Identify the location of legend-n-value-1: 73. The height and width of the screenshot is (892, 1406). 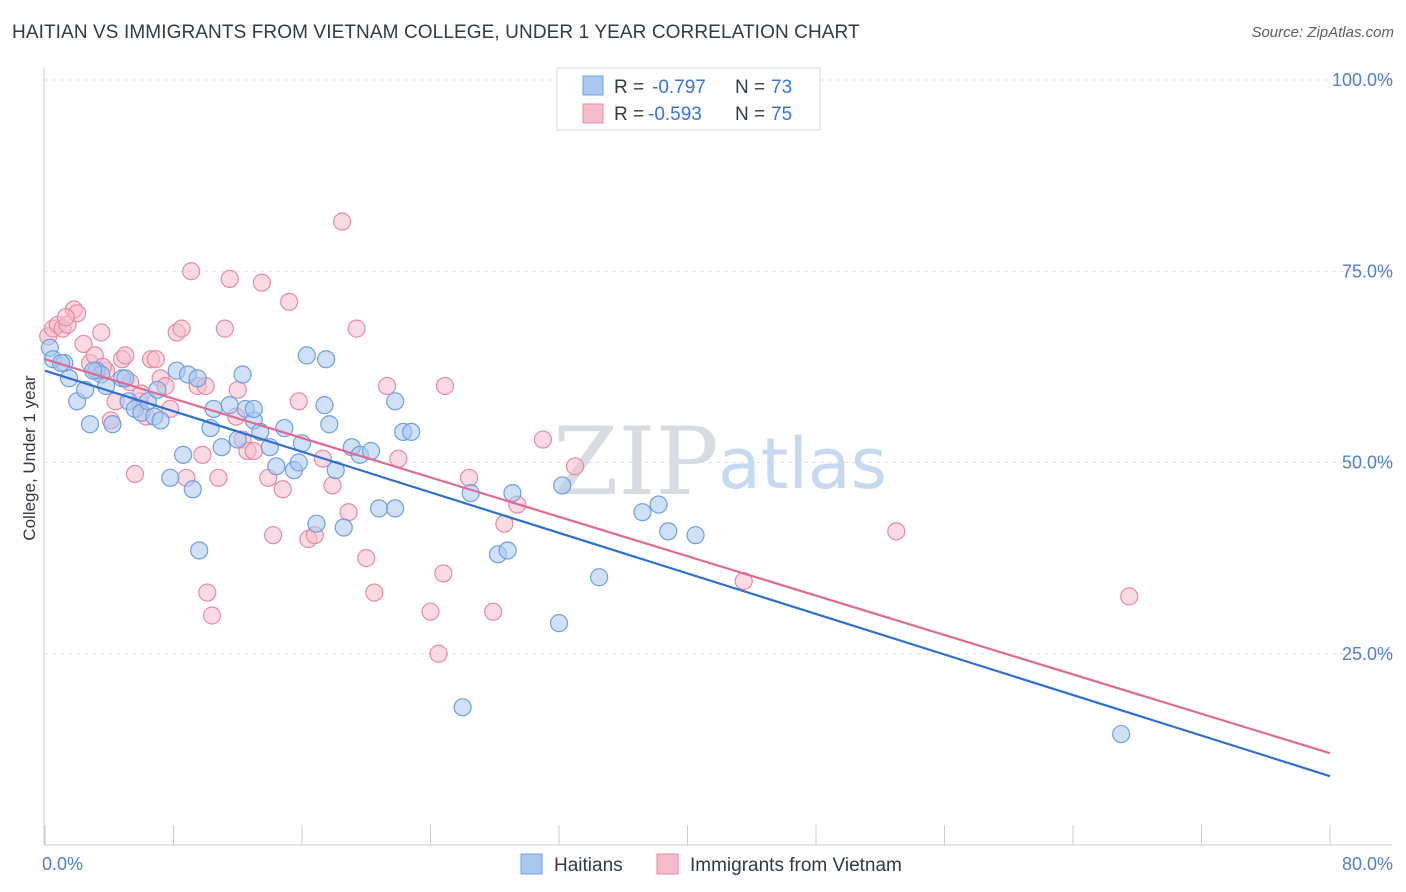
(781, 87).